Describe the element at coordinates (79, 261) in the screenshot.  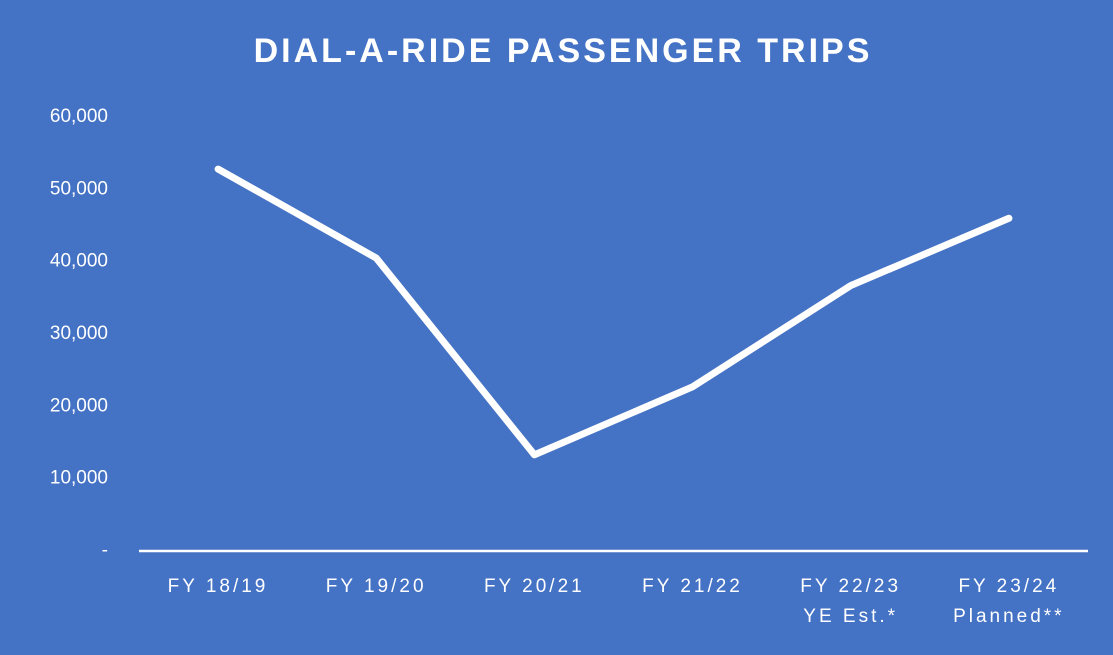
I see `y-tick-label: 40,000` at that location.